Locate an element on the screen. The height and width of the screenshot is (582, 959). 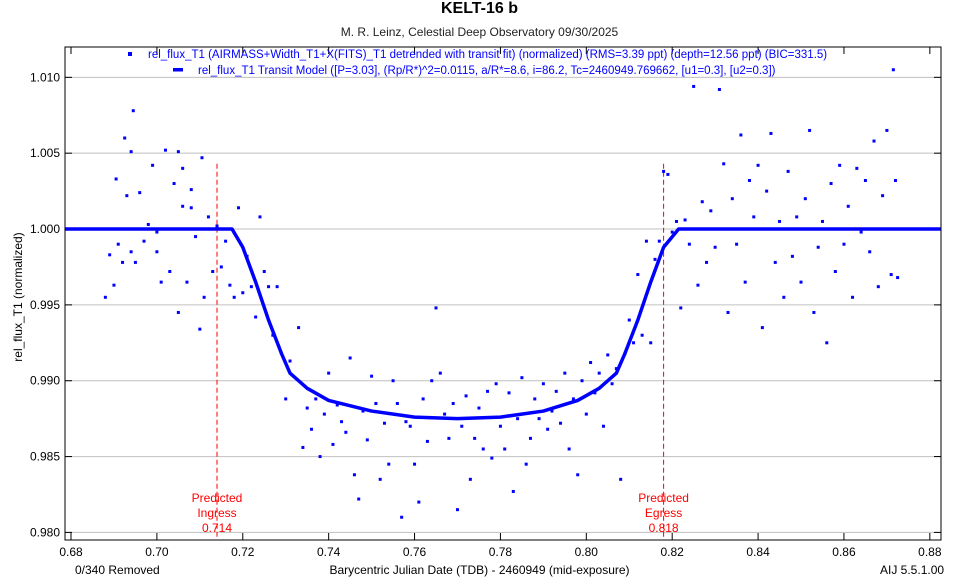
predicted-value-label: 0.818 is located at coordinates (664, 528).